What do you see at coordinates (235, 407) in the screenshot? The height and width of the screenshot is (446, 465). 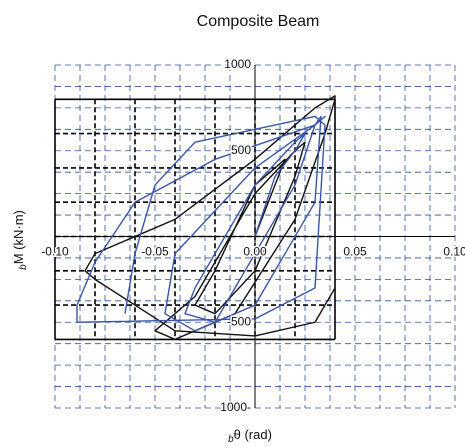 I see `y-tick-label: 1000-` at bounding box center [235, 407].